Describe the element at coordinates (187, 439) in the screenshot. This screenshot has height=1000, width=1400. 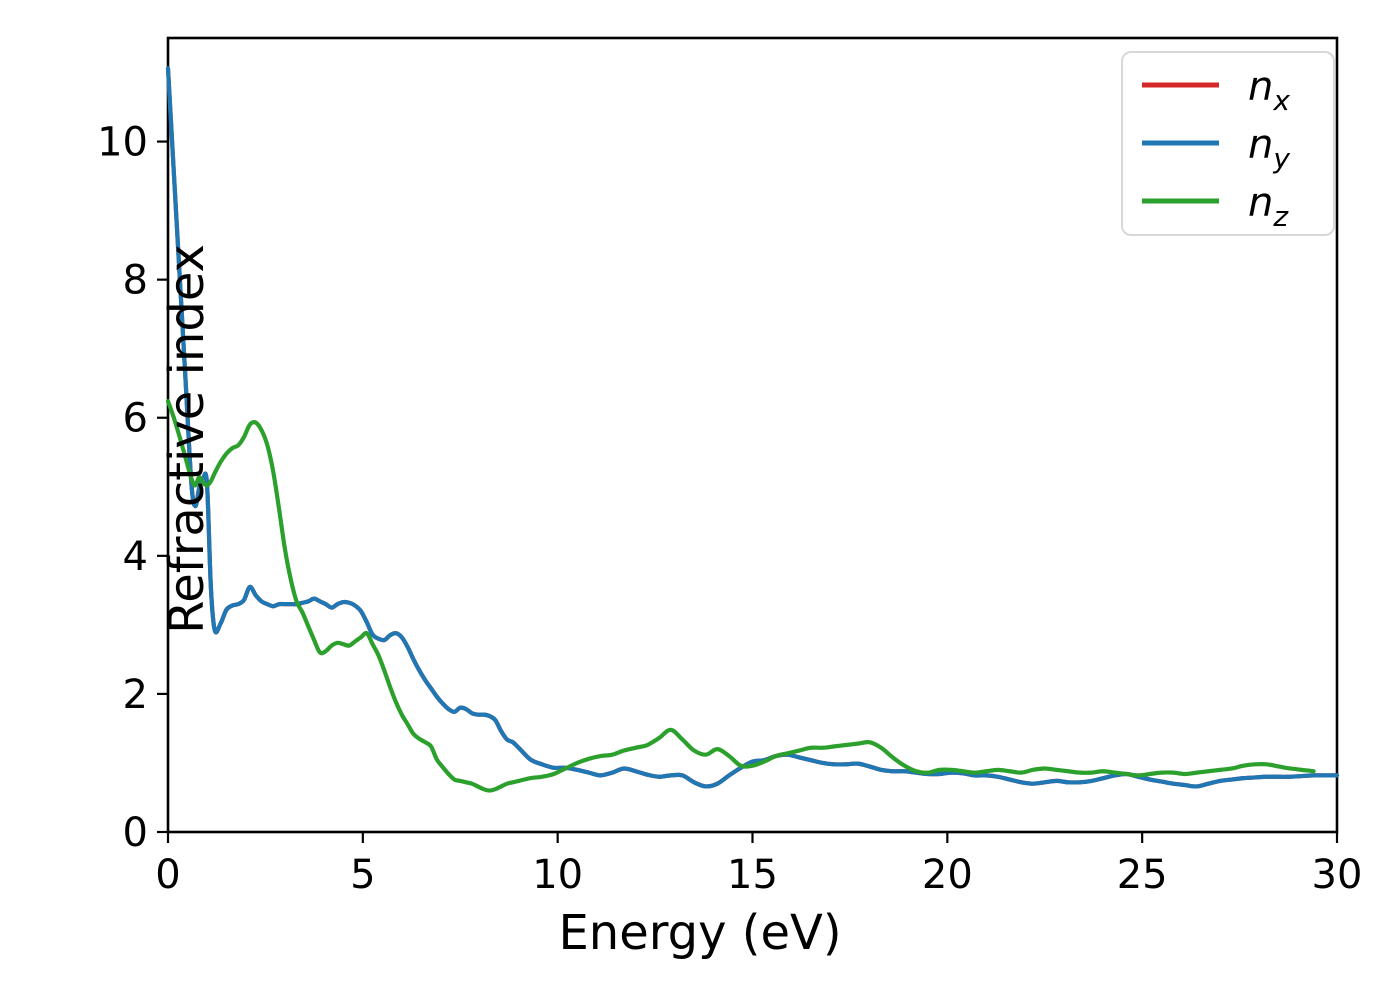
I see `y-axis-label: Refractive index` at that location.